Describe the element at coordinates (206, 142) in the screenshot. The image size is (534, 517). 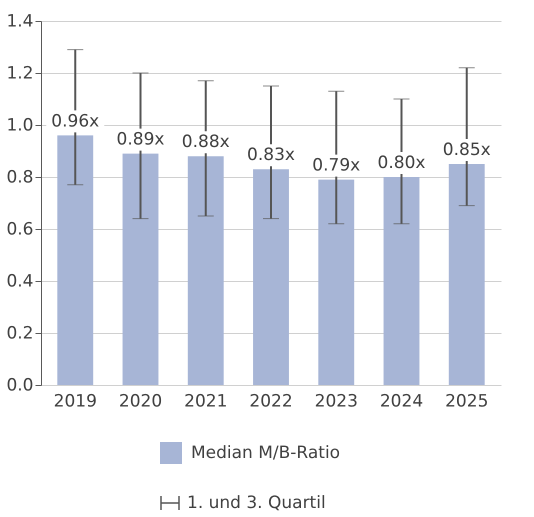
I see `data-label: 0.88x` at that location.